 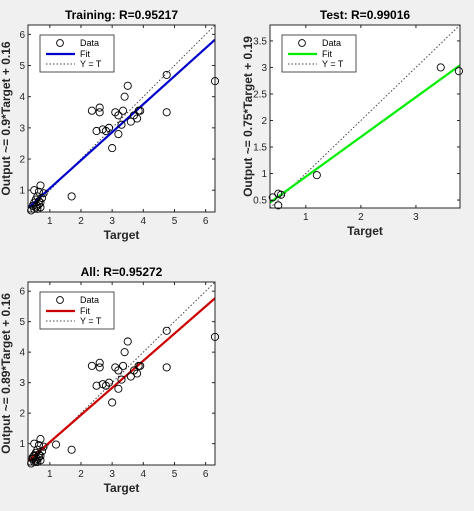 I want to click on y-axis-label: Output ~= 0.9*Target + 0.16, so click(x=6, y=118).